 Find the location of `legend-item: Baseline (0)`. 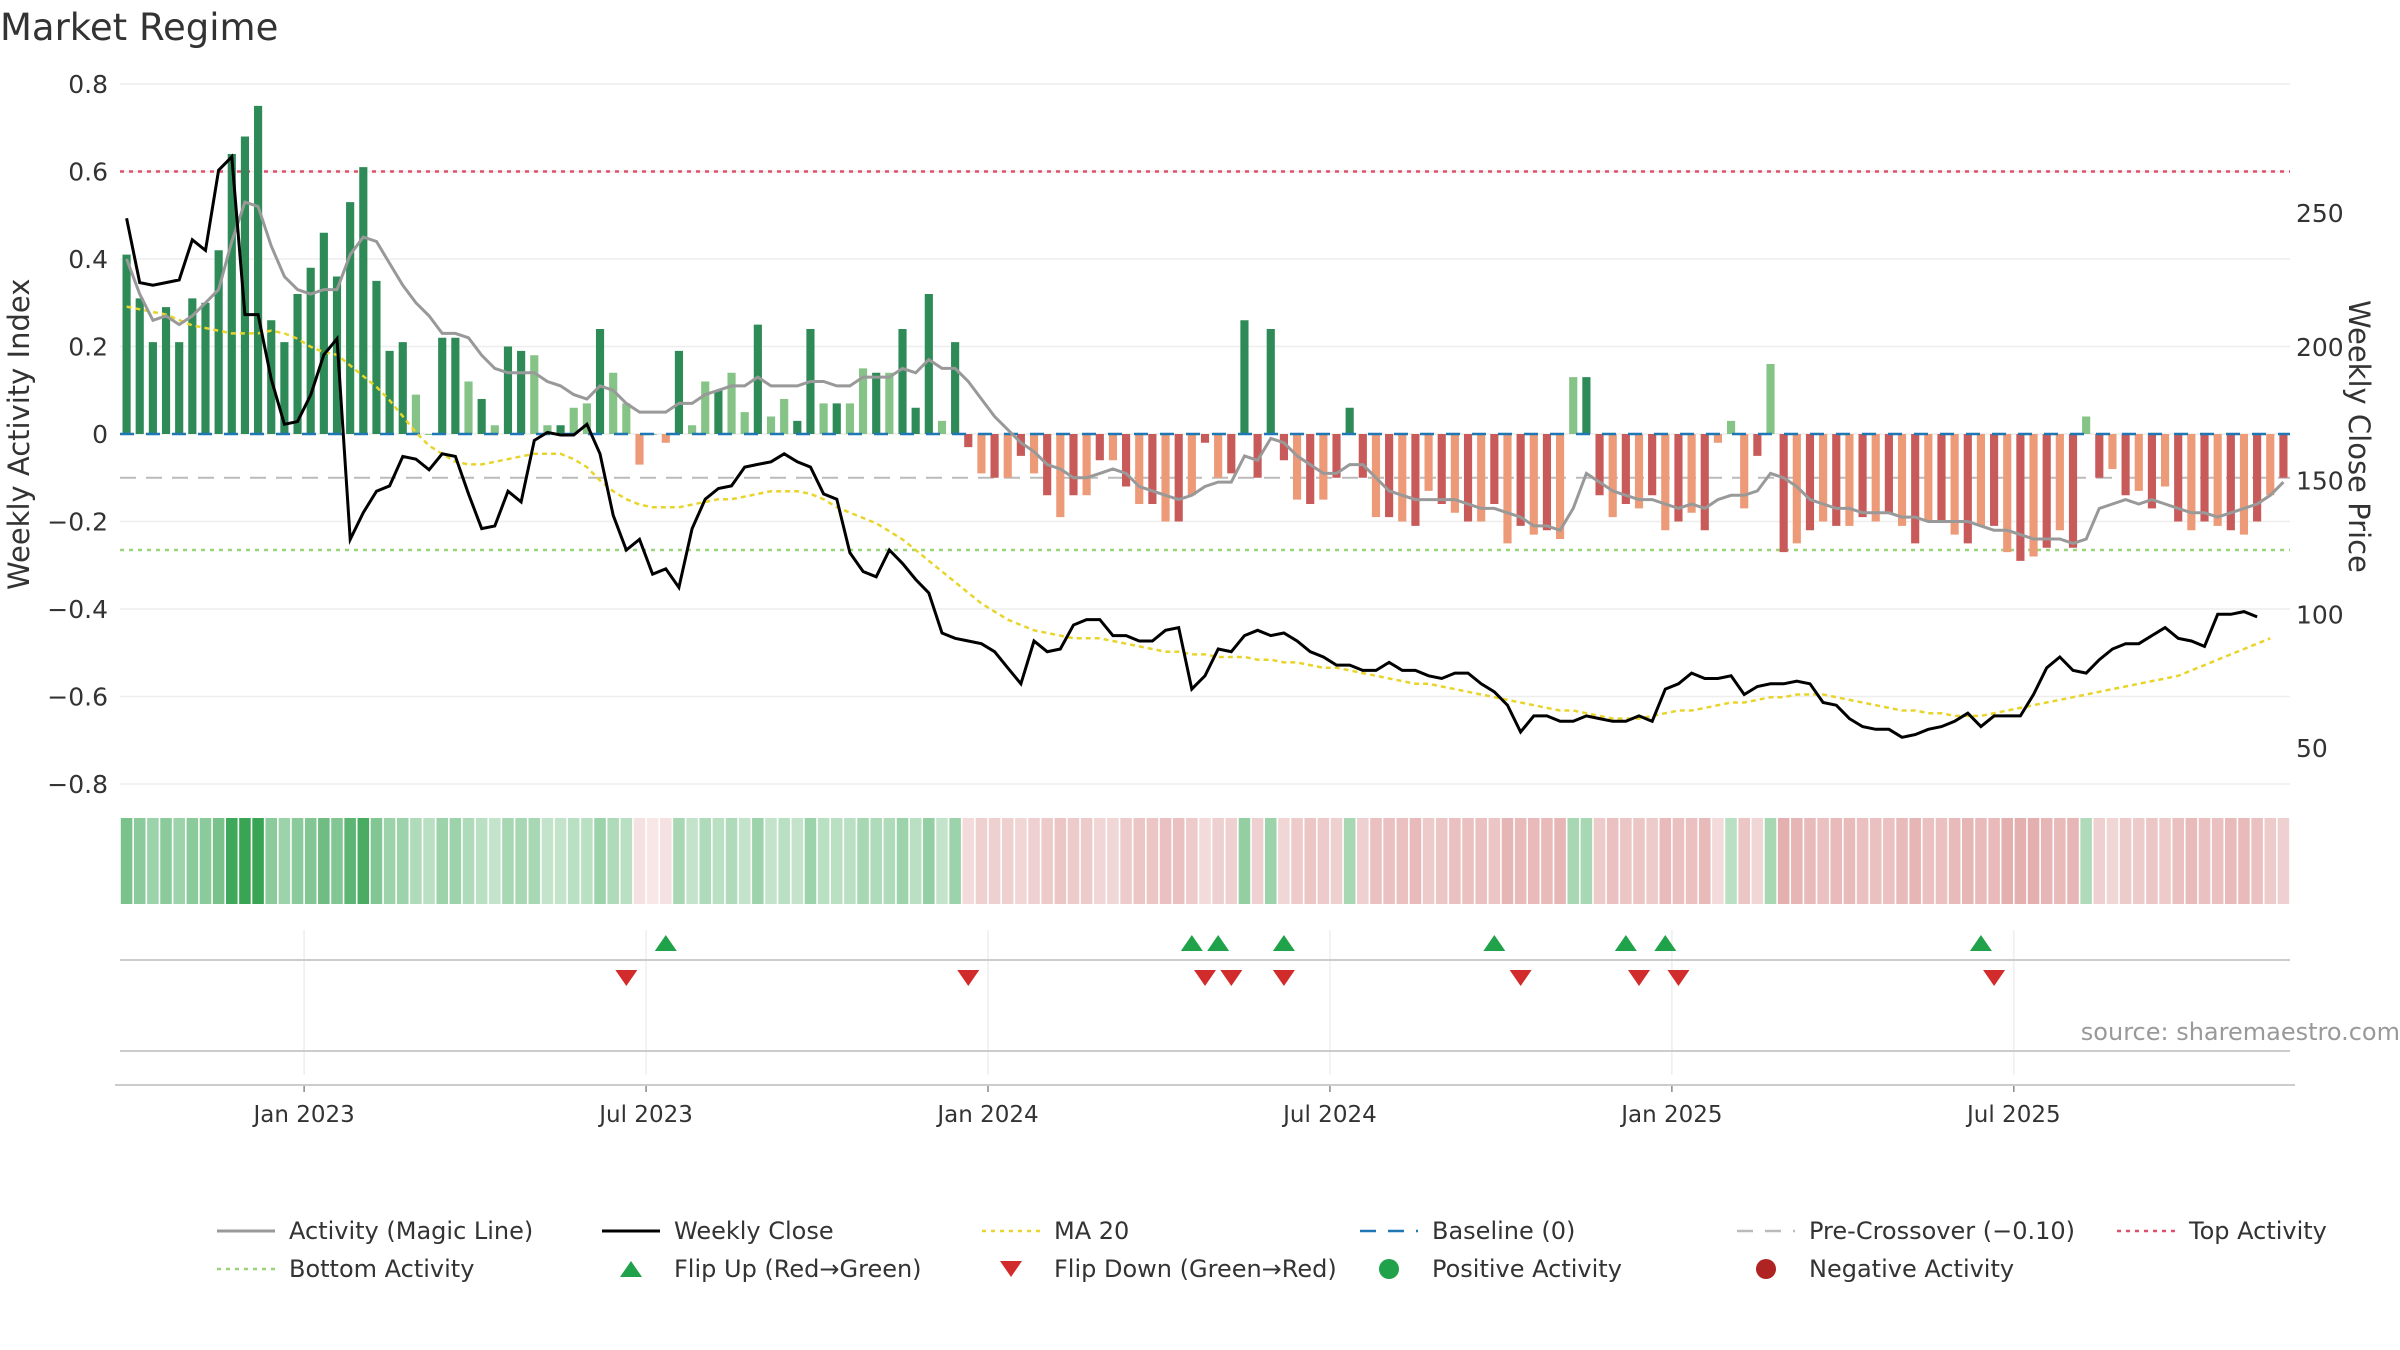

legend-item: Baseline (0) is located at coordinates (1466, 1231).